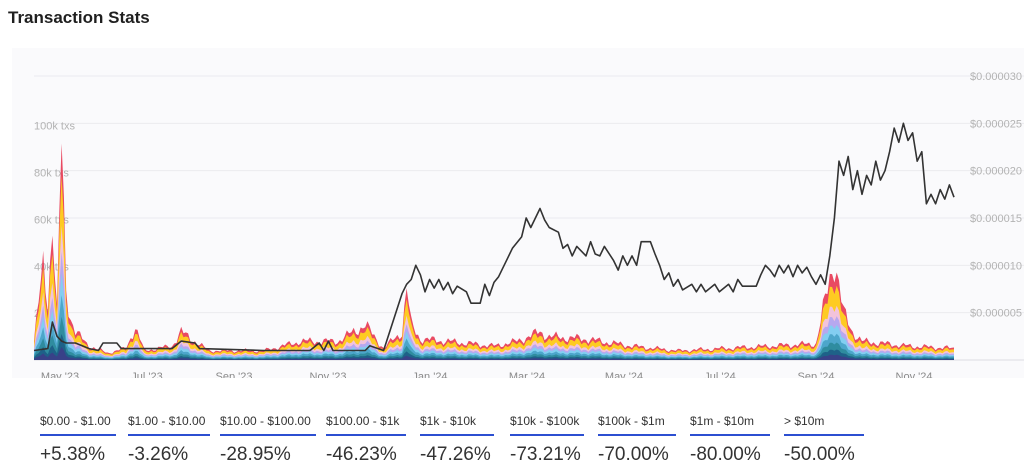  I want to click on x-axis-tick: May '23, so click(60, 374).